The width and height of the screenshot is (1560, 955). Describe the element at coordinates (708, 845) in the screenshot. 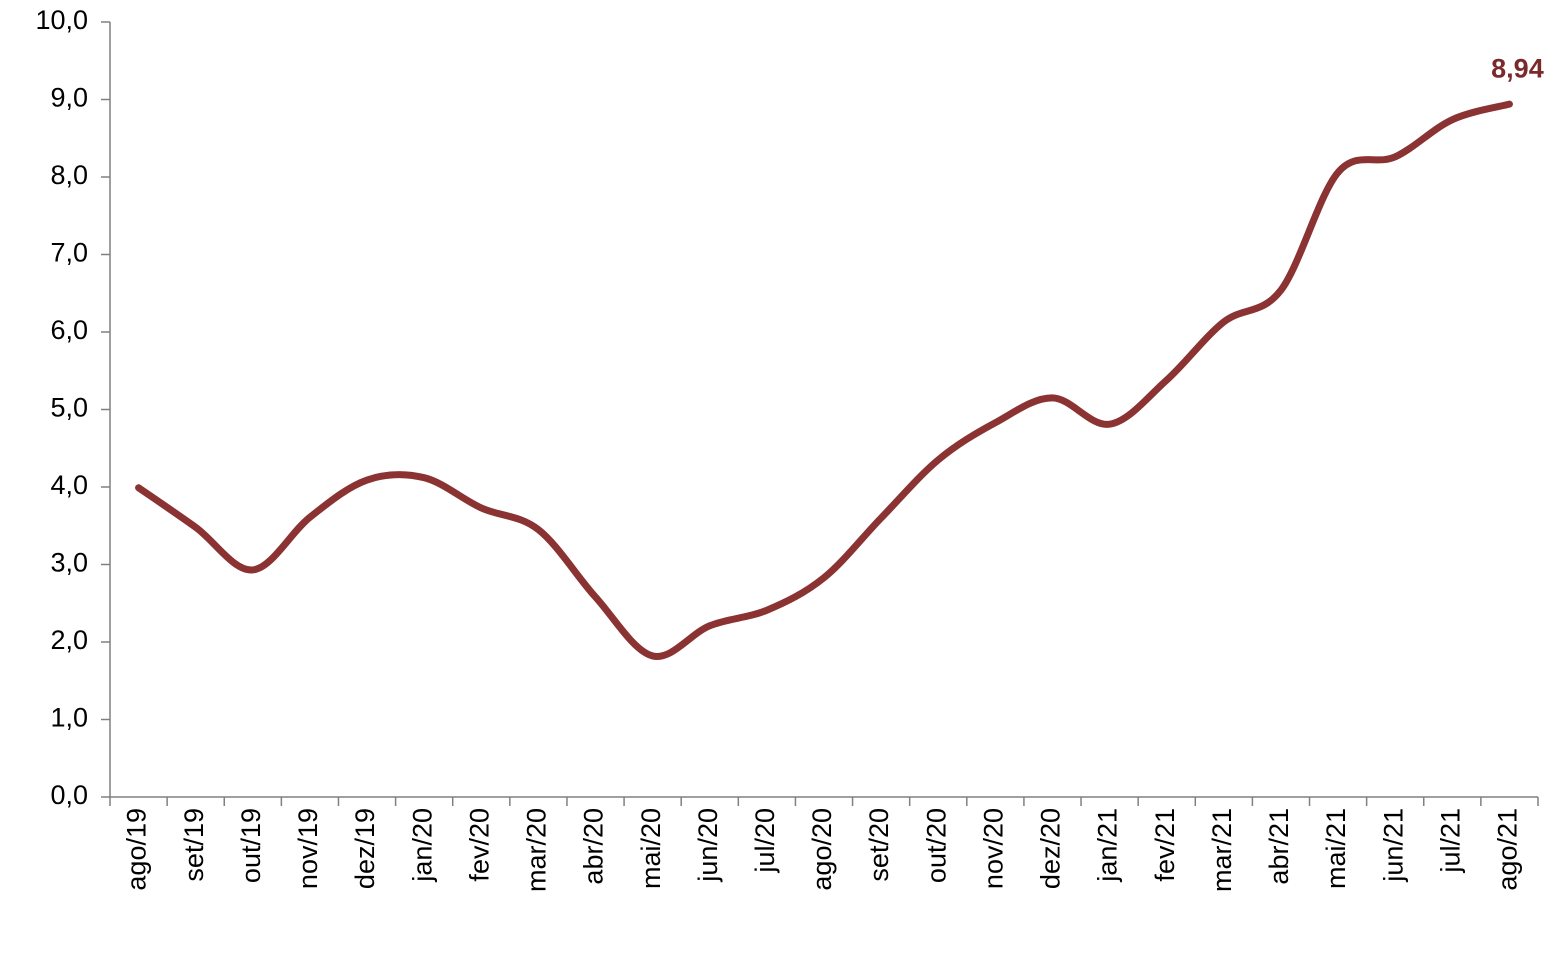

I see `x-tick-label: jun/20` at that location.